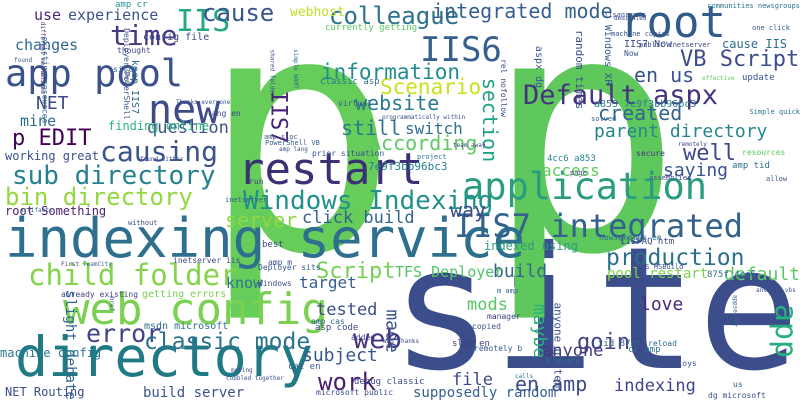 This screenshot has height=400, width=800. I want to click on cloud-word: cause IIS, so click(755, 44).